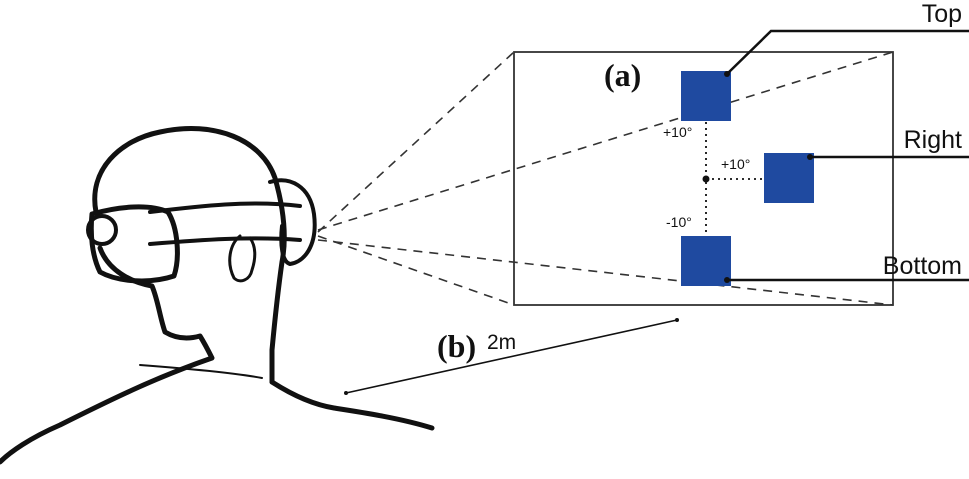 Image resolution: width=969 pixels, height=479 pixels. Describe the element at coordinates (706, 96) in the screenshot. I see `top-target` at that location.